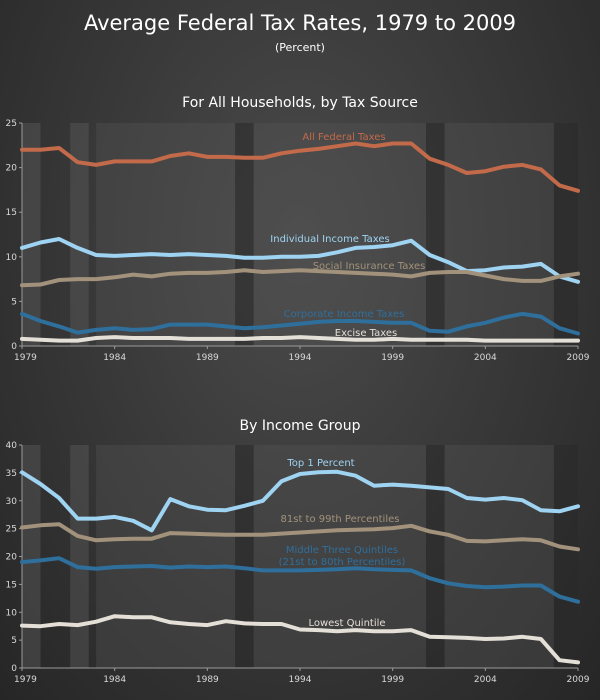 Image resolution: width=600 pixels, height=700 pixels. Describe the element at coordinates (369, 266) in the screenshot. I see `series-label-social: Social Insurance Taxes` at that location.